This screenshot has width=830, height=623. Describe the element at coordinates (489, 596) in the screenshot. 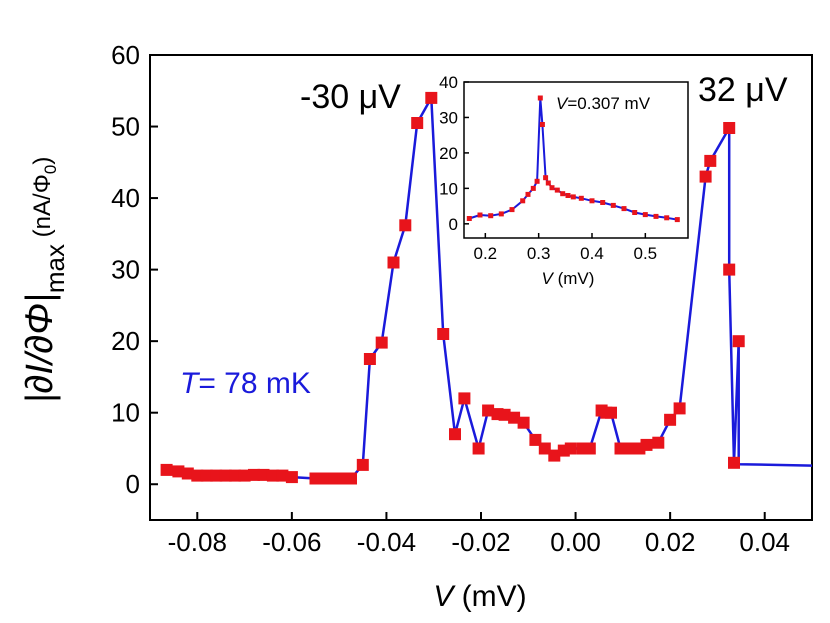

I see `x-axis-label-unit: (mV)` at that location.